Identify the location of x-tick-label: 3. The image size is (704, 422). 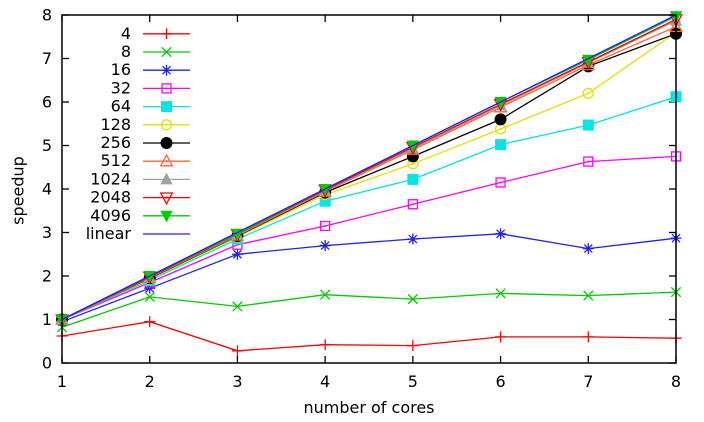
(237, 381).